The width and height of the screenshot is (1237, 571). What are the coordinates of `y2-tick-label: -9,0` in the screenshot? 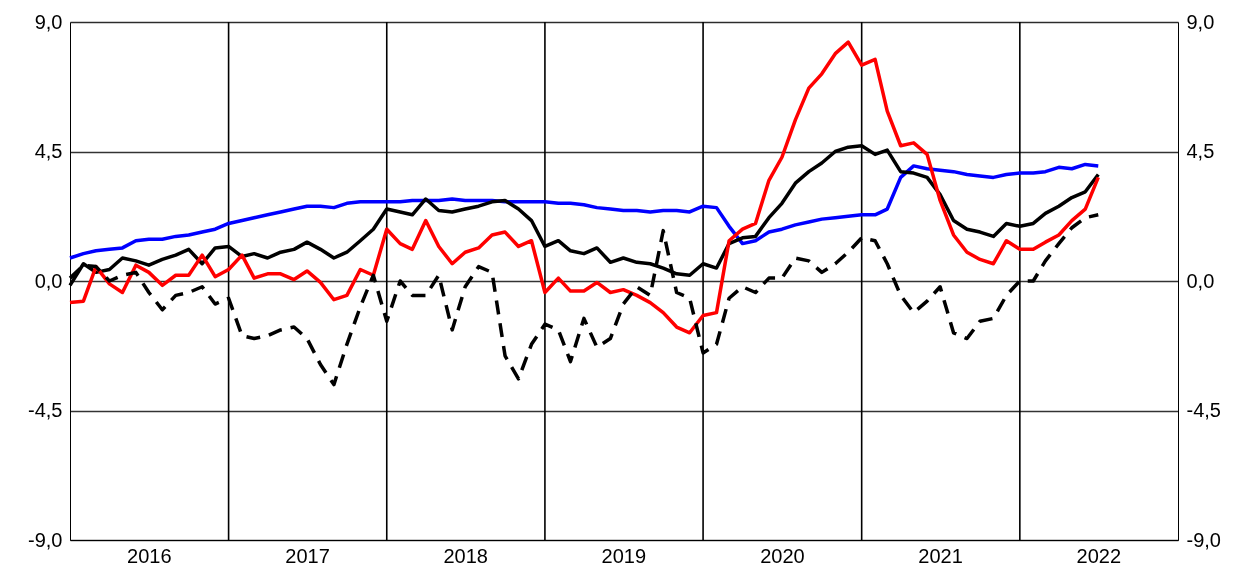 It's located at (1203, 539).